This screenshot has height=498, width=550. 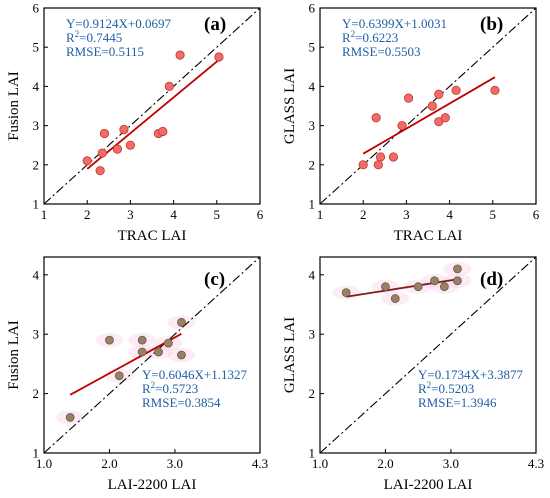 I want to click on rmse-value: RMSE=0.5115, so click(x=105, y=51).